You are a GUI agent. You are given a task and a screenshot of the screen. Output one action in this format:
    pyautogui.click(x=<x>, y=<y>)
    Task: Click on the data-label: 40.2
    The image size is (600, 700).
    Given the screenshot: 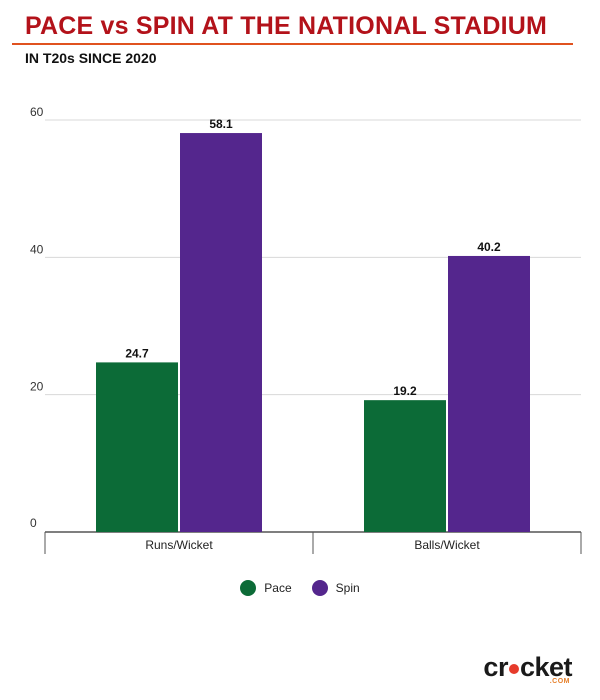 What is the action you would take?
    pyautogui.click(x=489, y=247)
    